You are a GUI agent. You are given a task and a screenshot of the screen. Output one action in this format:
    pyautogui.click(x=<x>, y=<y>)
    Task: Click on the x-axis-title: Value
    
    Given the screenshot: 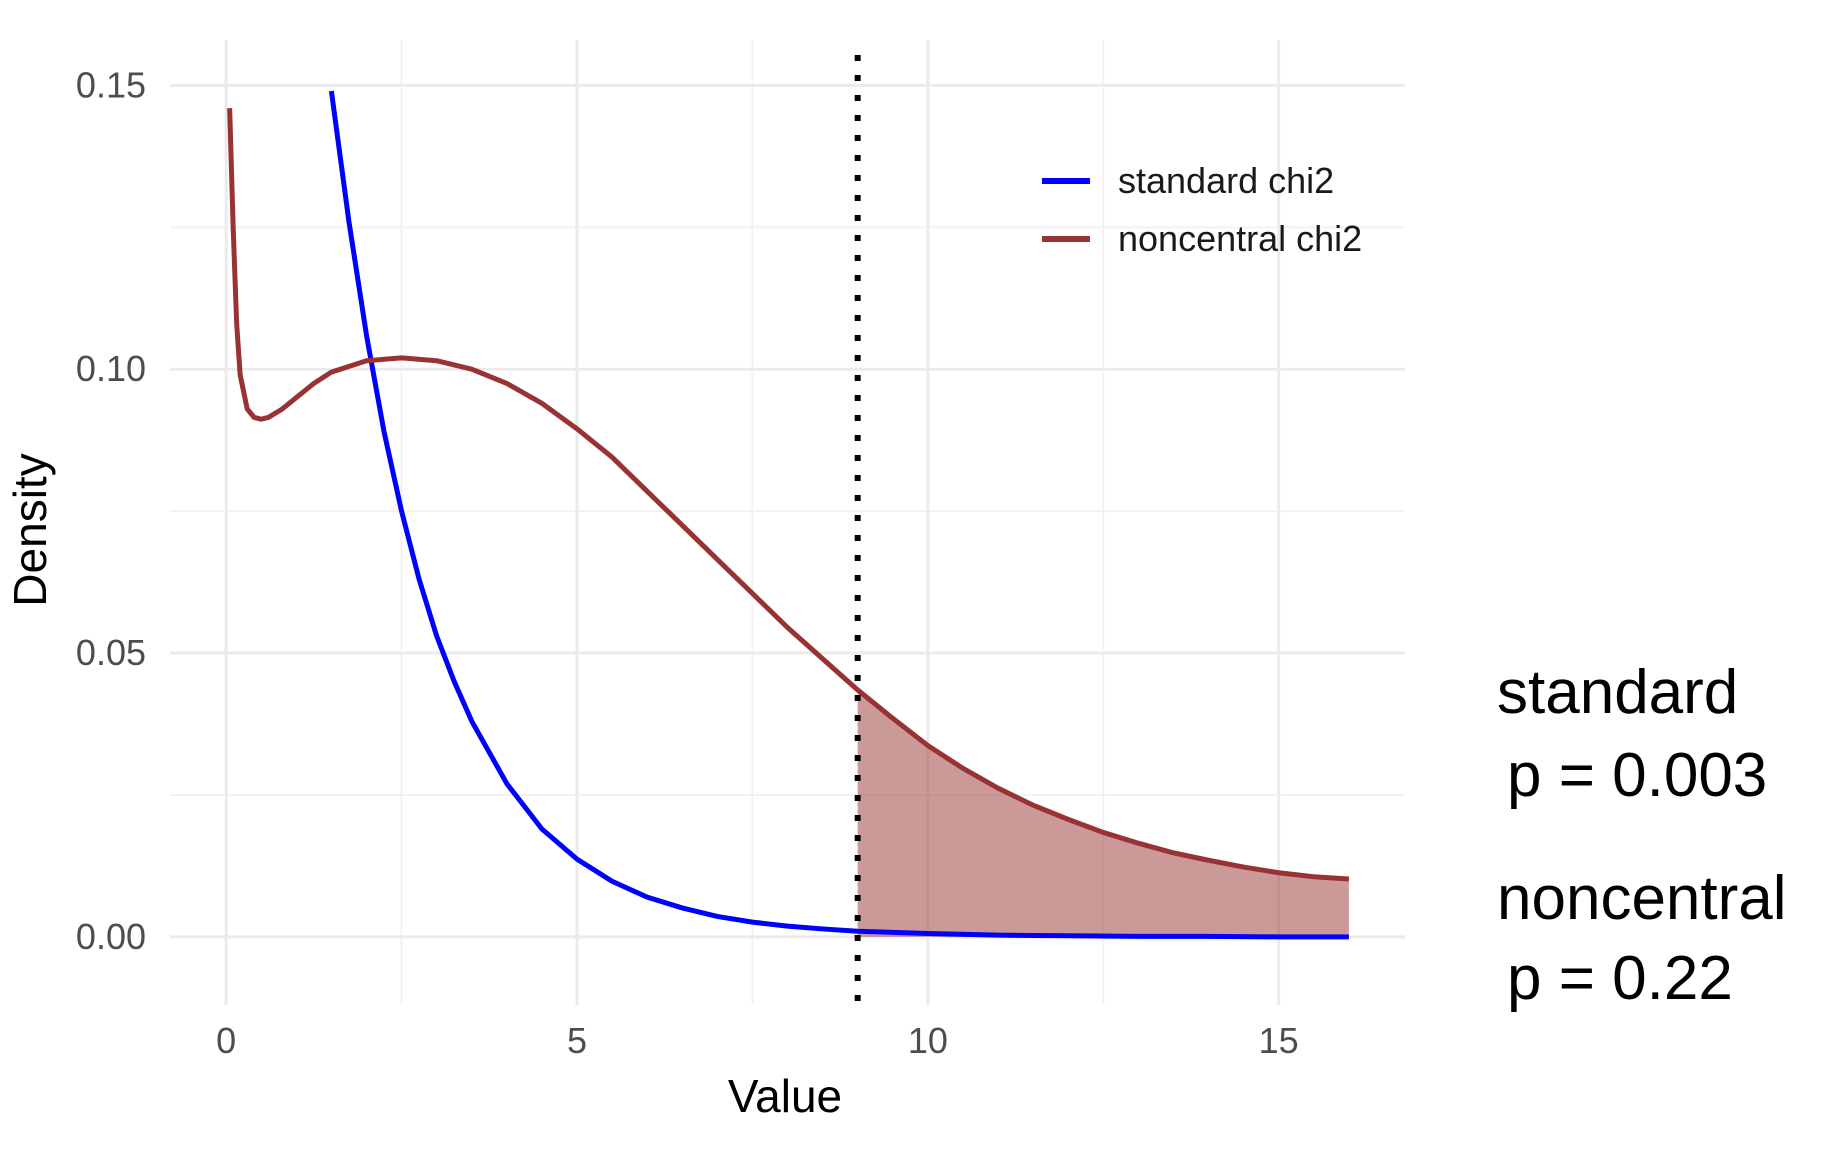 What is the action you would take?
    pyautogui.click(x=785, y=1096)
    